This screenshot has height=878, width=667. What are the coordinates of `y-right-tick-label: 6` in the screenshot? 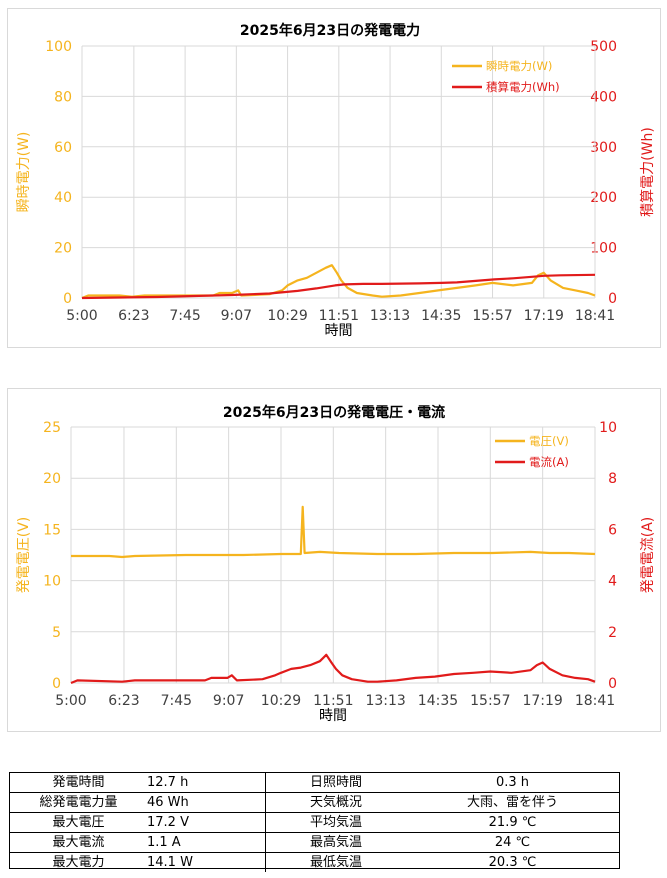 It's located at (612, 530).